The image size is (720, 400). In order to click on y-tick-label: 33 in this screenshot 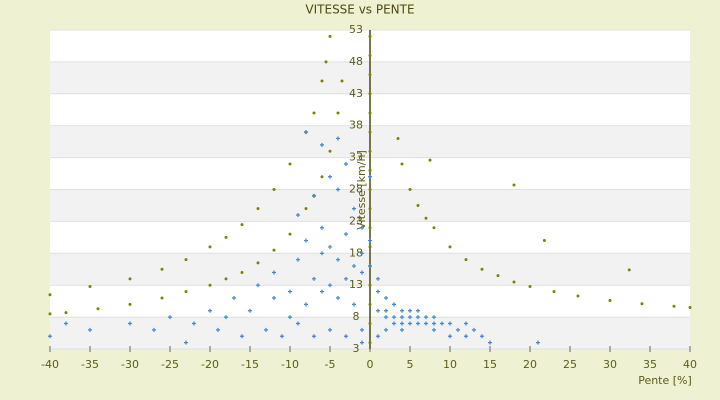, I will do `click(356, 157)`.